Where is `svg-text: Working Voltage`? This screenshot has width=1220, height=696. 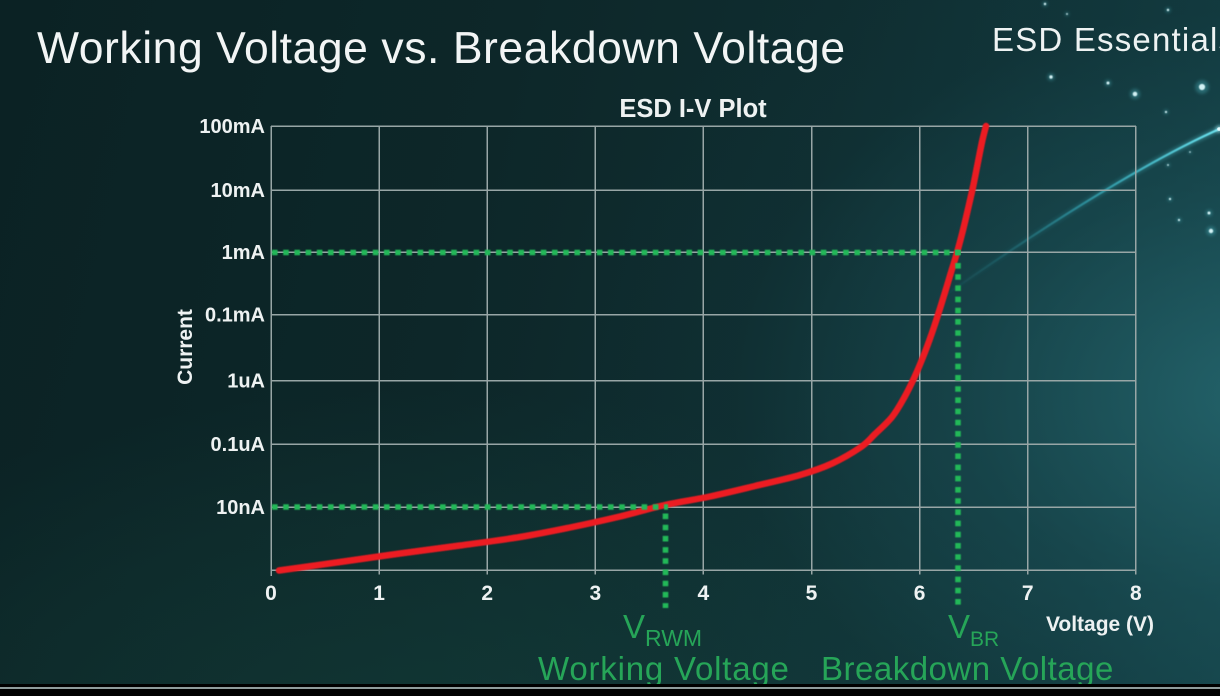 svg-text: Working Voltage is located at coordinates (664, 667).